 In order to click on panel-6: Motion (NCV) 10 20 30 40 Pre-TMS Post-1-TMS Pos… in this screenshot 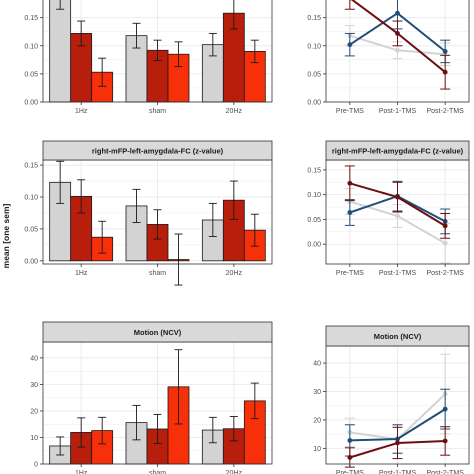, I will do `click(391, 399)`.